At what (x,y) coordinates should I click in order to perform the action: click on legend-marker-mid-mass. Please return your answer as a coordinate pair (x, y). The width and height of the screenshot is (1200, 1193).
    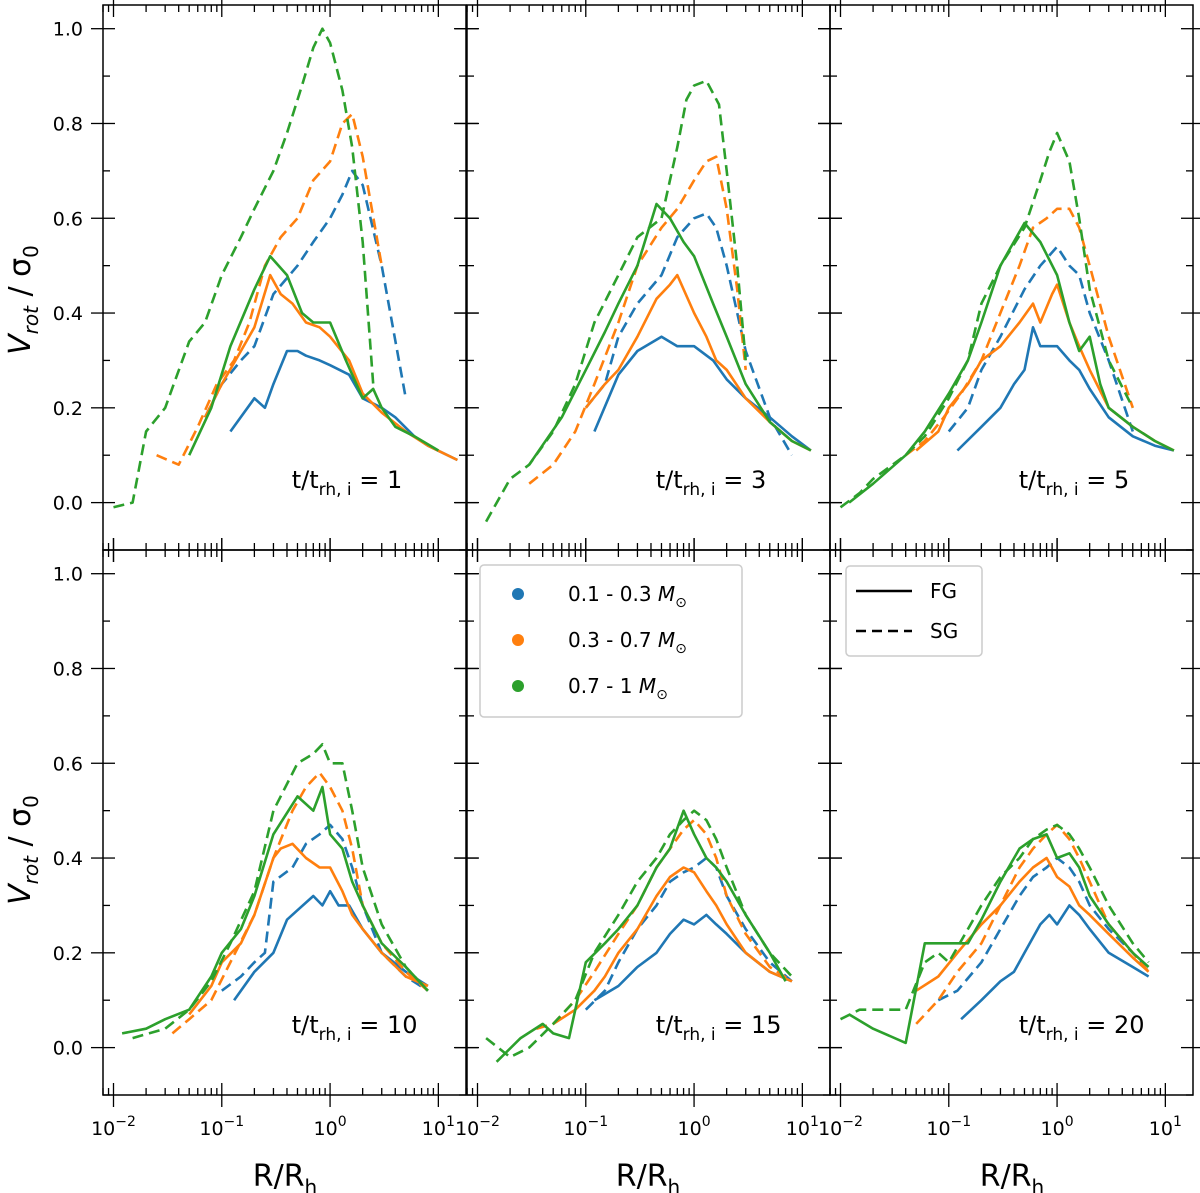
    Looking at the image, I should click on (518, 640).